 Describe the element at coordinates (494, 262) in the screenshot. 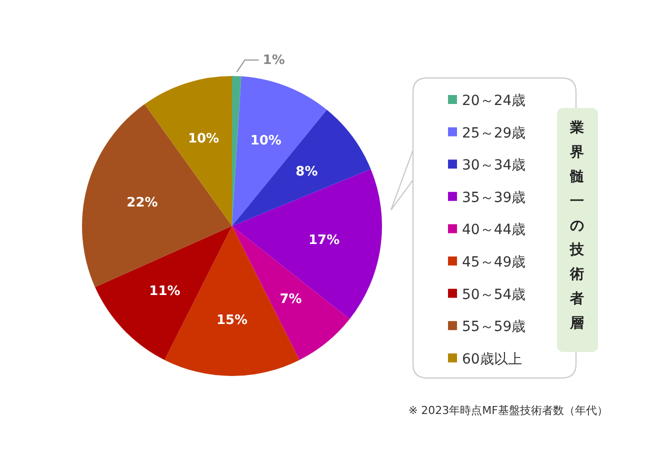

I see `legend-label: 45～49歳` at that location.